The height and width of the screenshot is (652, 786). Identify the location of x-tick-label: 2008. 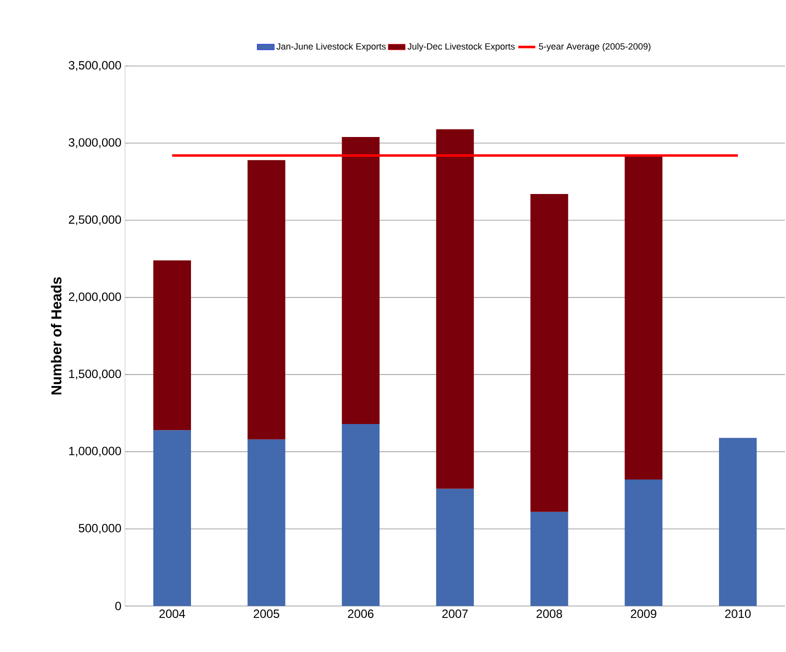
(549, 614).